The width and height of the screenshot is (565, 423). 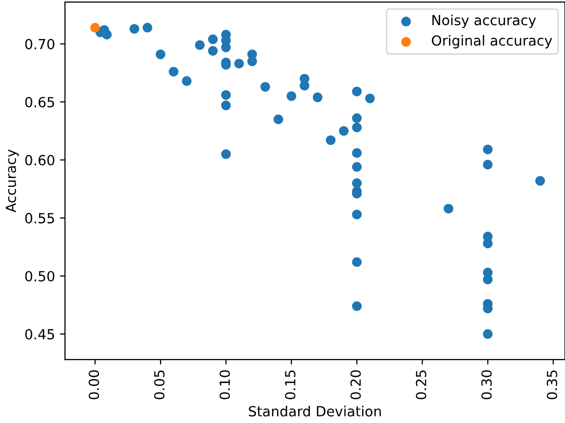 I want to click on x-tick-label: 0.20, so click(x=355, y=385).